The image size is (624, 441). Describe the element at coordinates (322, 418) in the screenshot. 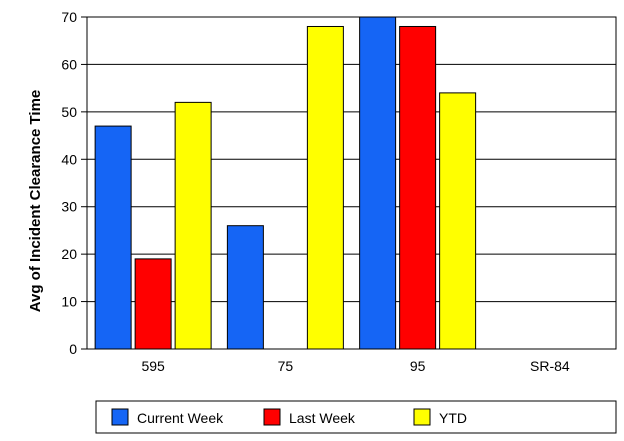

I see `legend-label: Last Week` at that location.